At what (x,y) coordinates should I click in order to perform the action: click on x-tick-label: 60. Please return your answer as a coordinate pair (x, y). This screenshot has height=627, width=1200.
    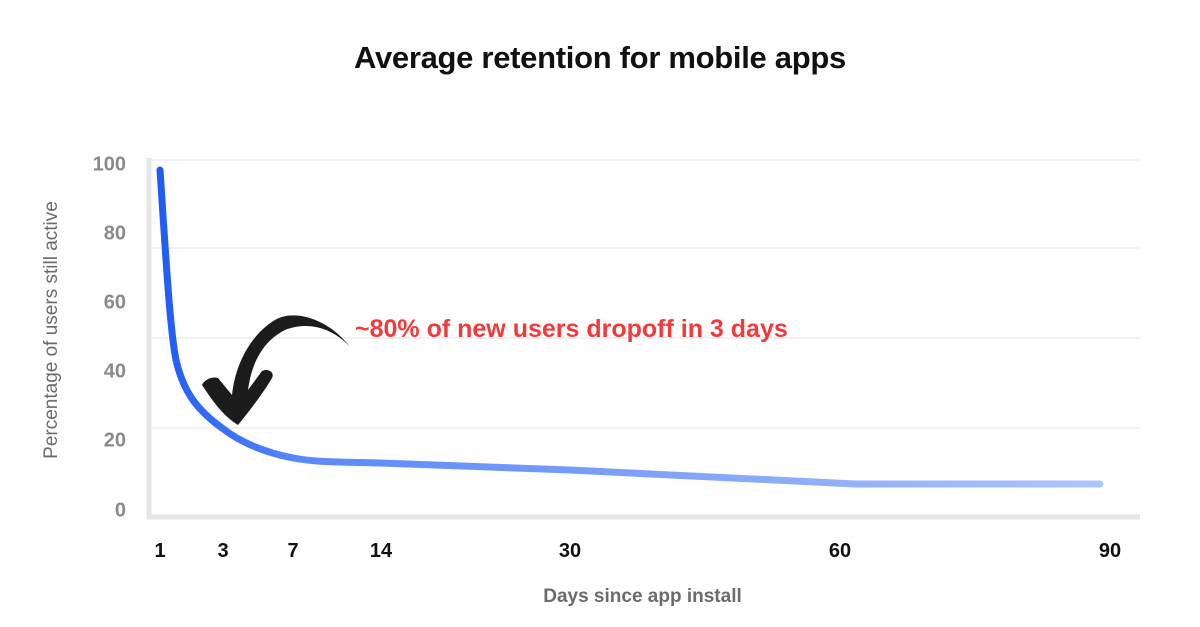
    Looking at the image, I should click on (840, 551).